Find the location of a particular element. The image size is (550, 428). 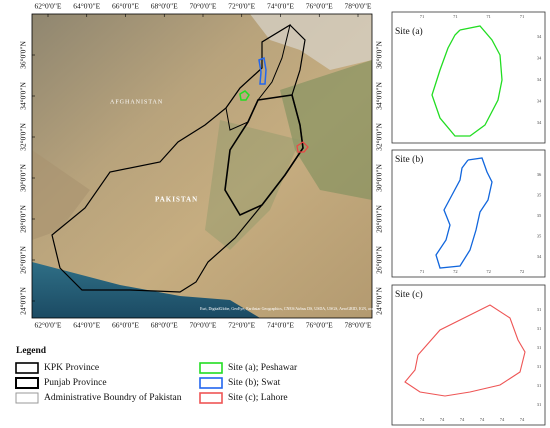

site-c-marker is located at coordinates (302, 147).